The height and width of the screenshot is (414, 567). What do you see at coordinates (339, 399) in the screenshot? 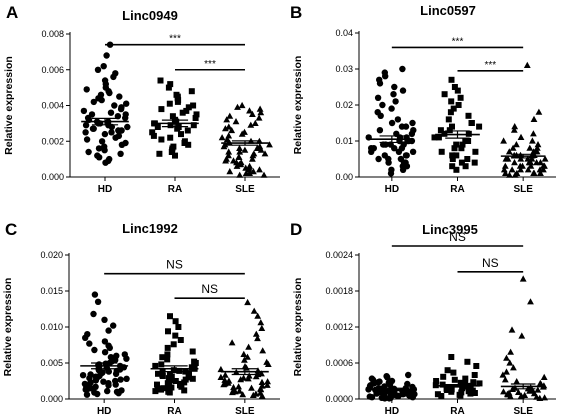
I see `y-tick-label: 0.0000` at bounding box center [339, 399].